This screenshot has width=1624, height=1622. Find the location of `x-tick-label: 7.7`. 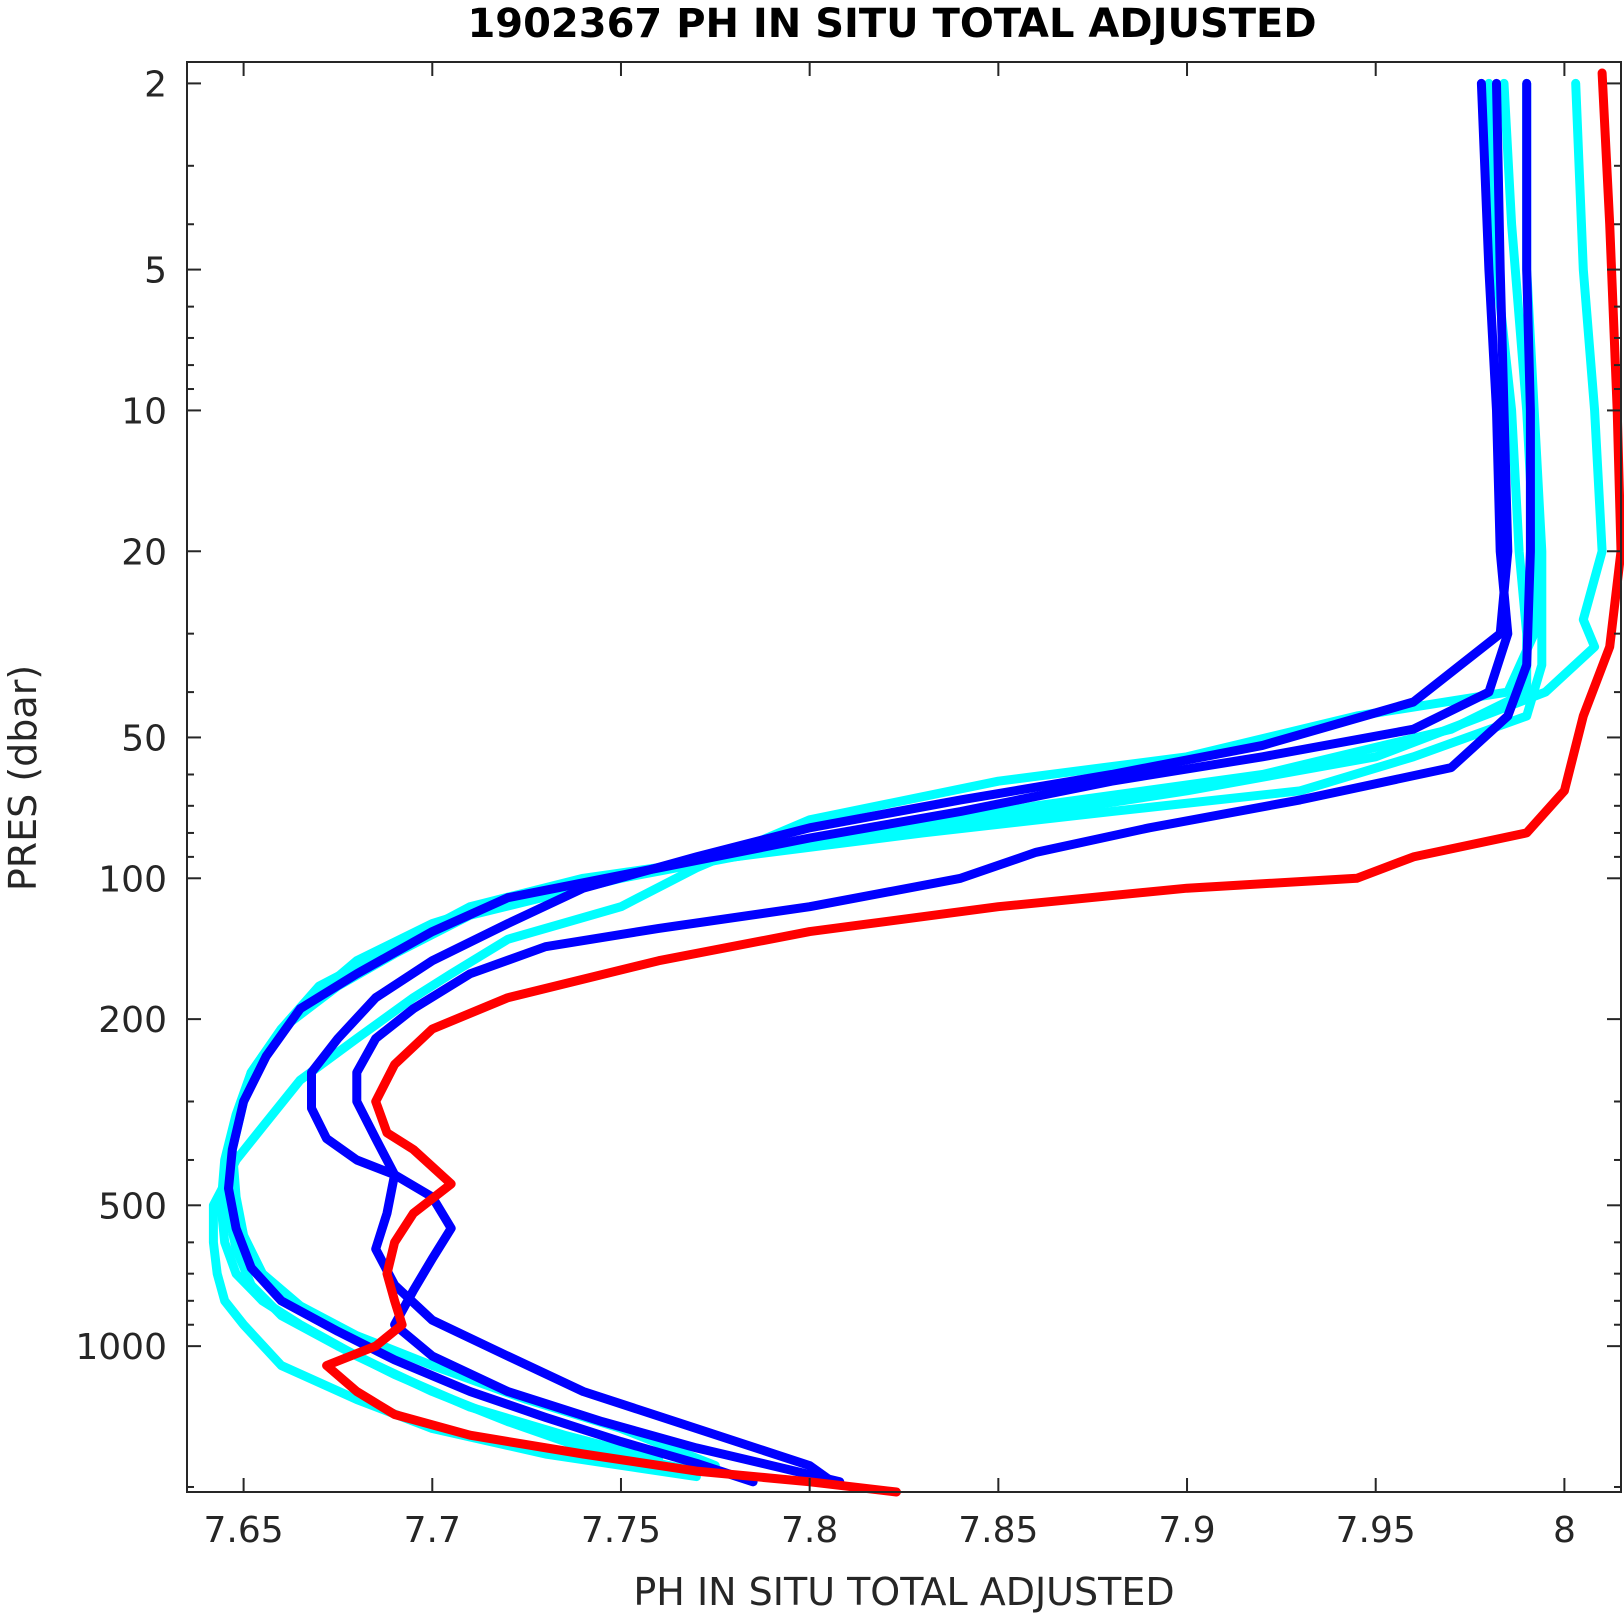

x-tick-label: 7.7 is located at coordinates (432, 1530).